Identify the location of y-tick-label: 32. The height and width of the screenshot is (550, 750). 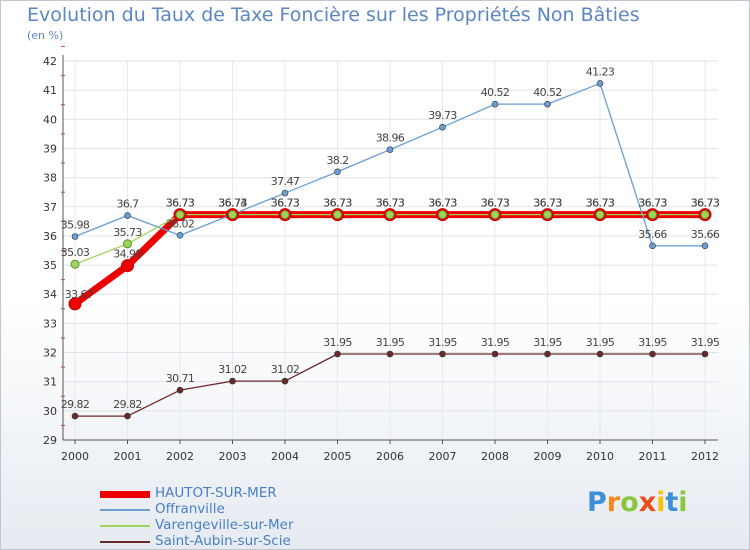
(50, 353).